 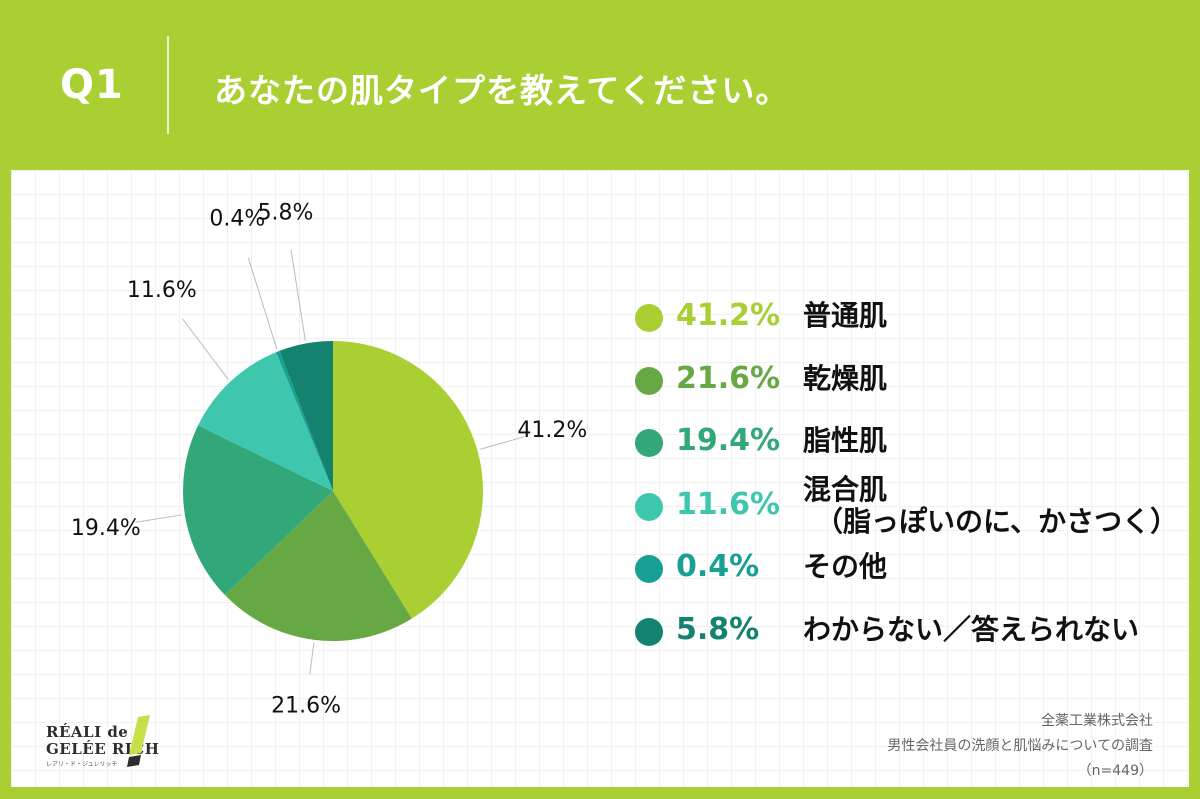 I want to click on slice-dry, so click(x=318, y=566).